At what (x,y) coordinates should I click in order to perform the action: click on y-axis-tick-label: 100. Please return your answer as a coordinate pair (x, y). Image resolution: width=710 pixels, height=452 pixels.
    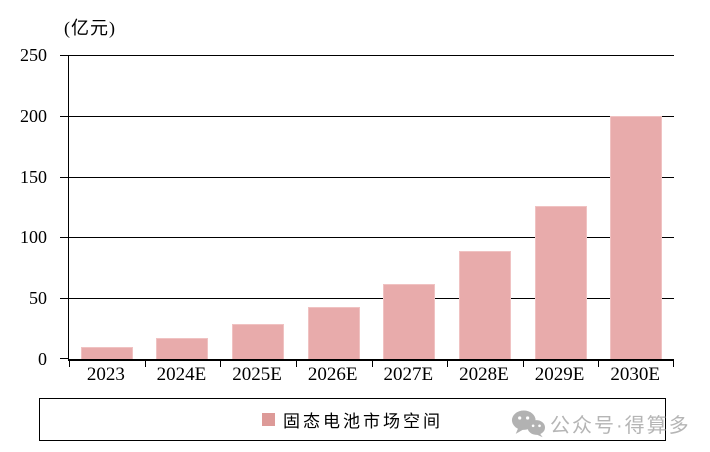
    Looking at the image, I should click on (33, 237).